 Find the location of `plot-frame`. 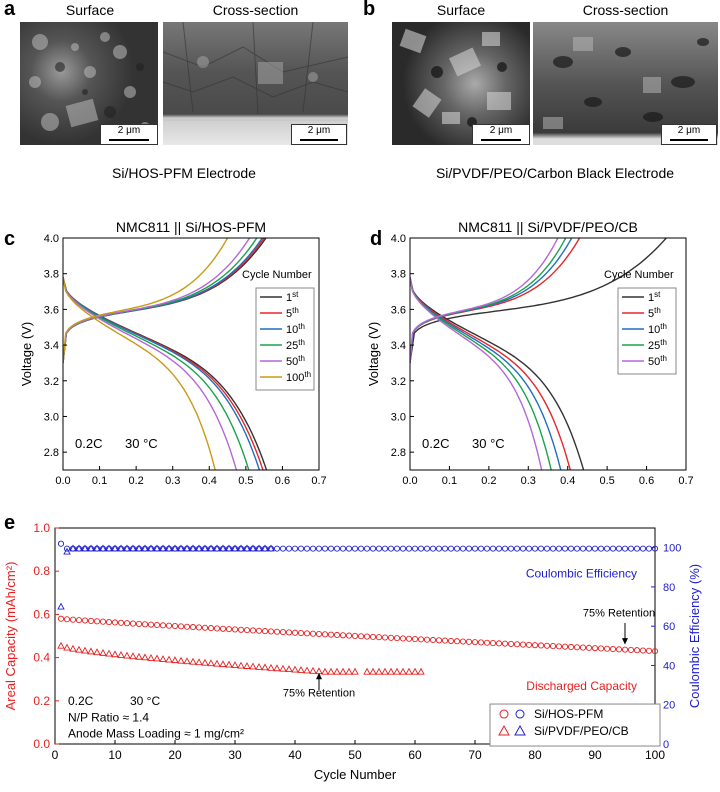

plot-frame is located at coordinates (548, 354).